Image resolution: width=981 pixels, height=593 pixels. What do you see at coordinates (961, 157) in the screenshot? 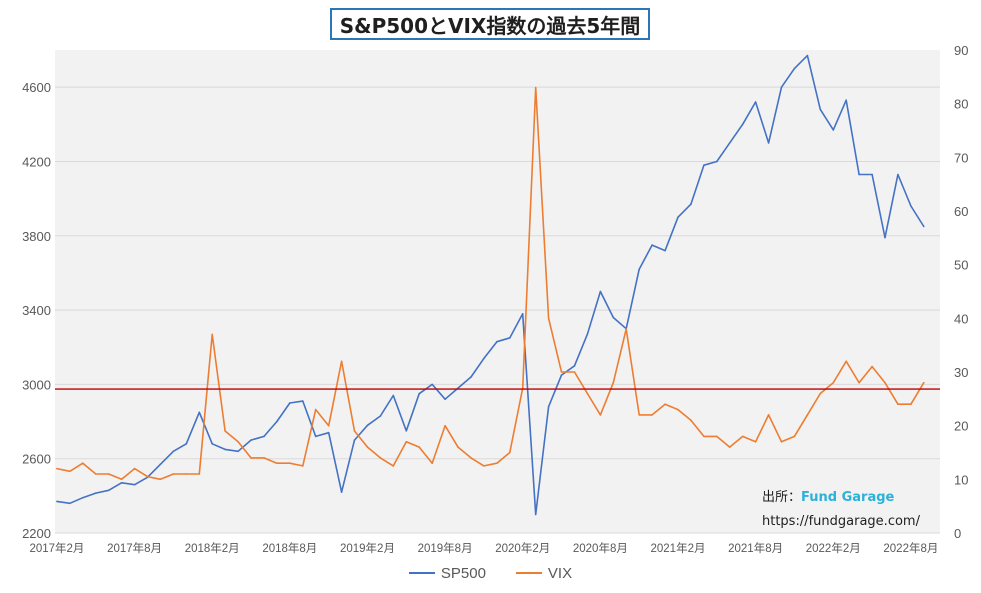
I see `y-right-tick-label: 70` at bounding box center [961, 157].